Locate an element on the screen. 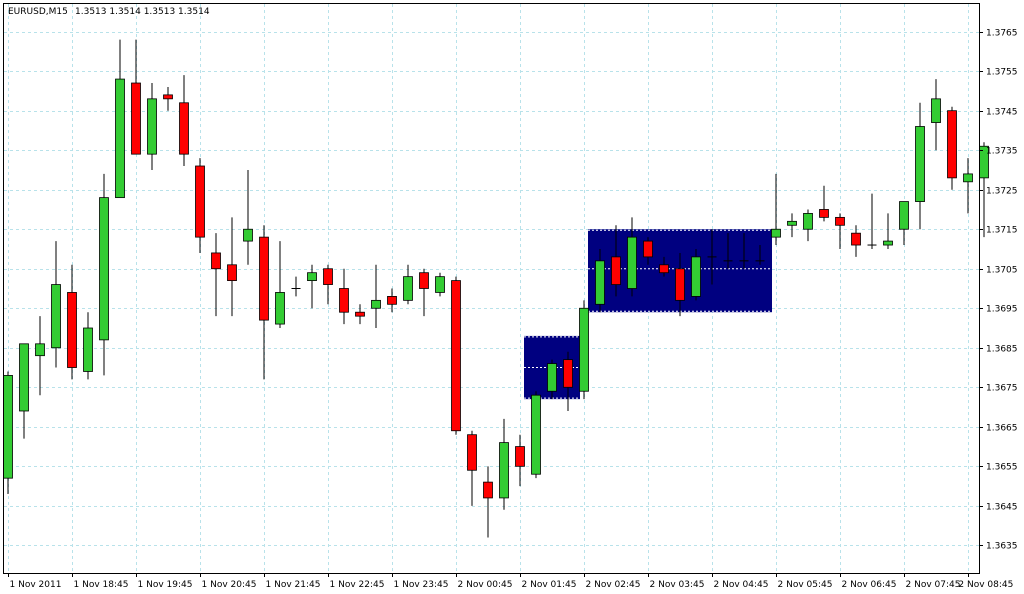 Image resolution: width=1024 pixels, height=594 pixels. x-tick-label: 2 Nov 00:45 is located at coordinates (485, 585).